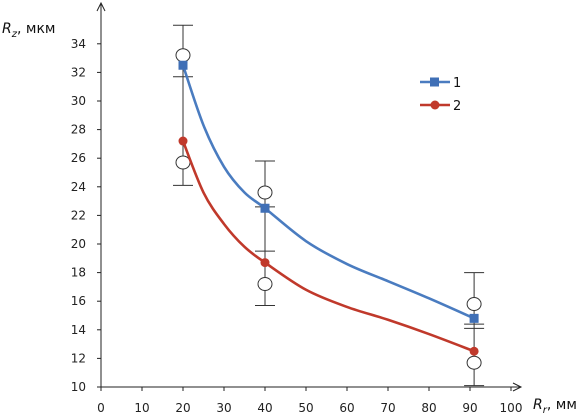 The image size is (581, 415). What do you see at coordinates (78, 44) in the screenshot?
I see `y-tick-label: 34` at bounding box center [78, 44].